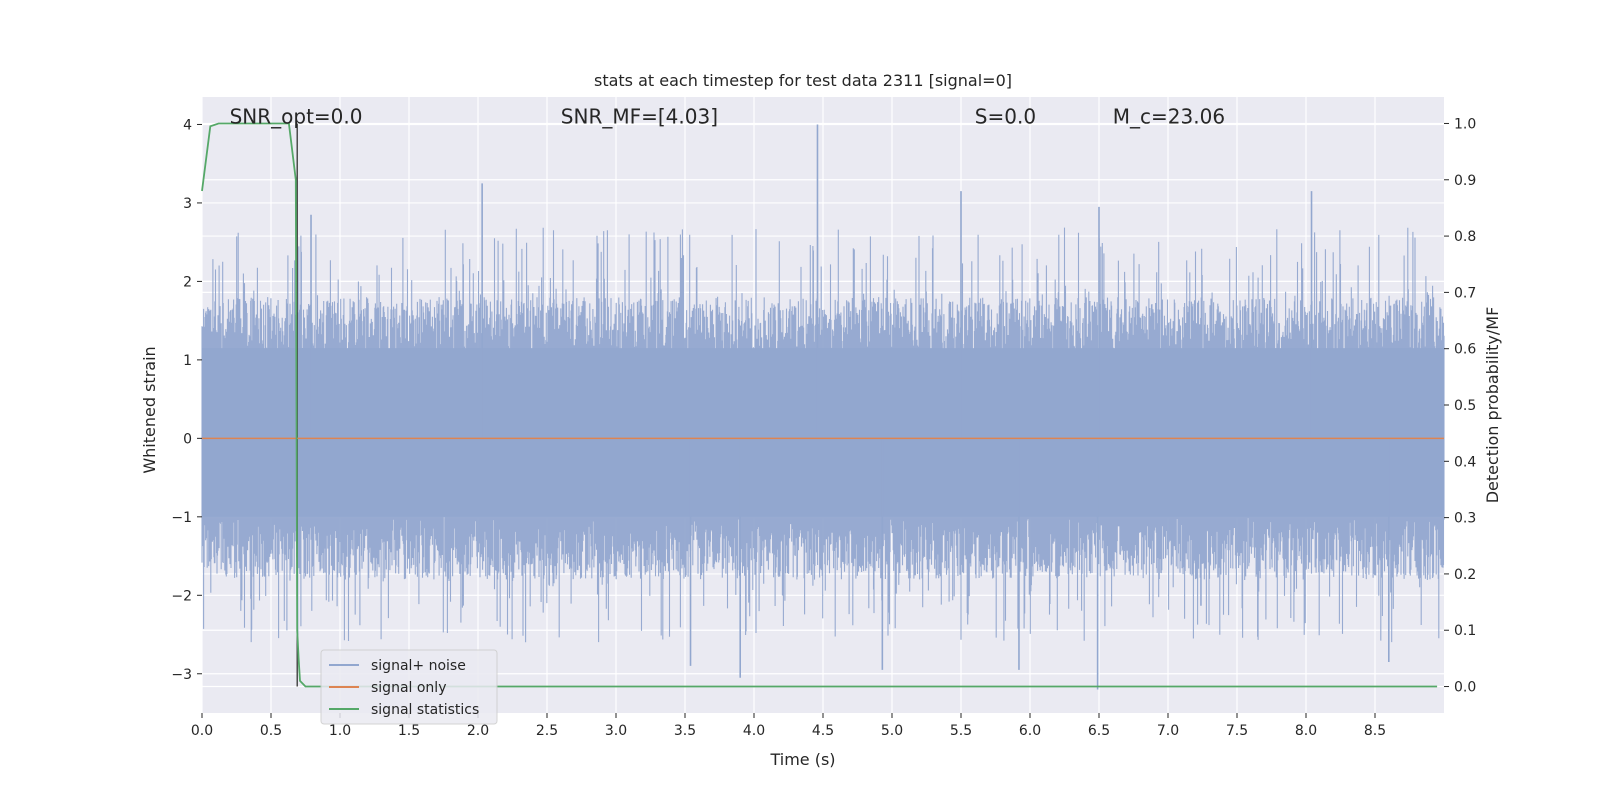 The width and height of the screenshot is (1600, 800). What do you see at coordinates (181, 518) in the screenshot?
I see `y-tick-label: −1` at bounding box center [181, 518].